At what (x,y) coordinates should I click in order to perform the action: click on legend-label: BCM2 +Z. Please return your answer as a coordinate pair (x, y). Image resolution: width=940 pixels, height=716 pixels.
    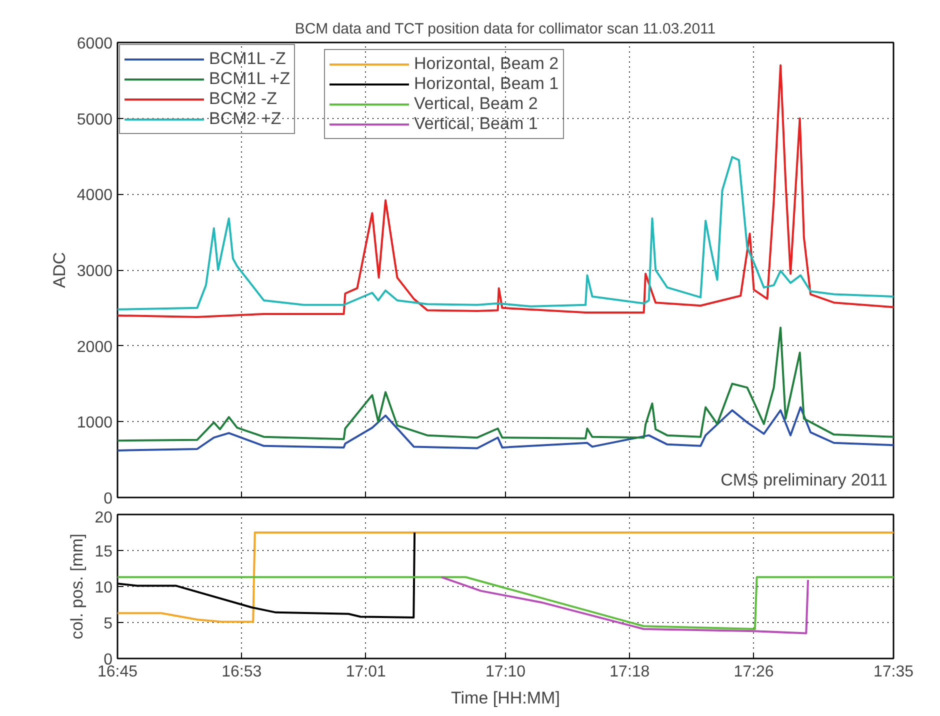
    Looking at the image, I should click on (245, 119).